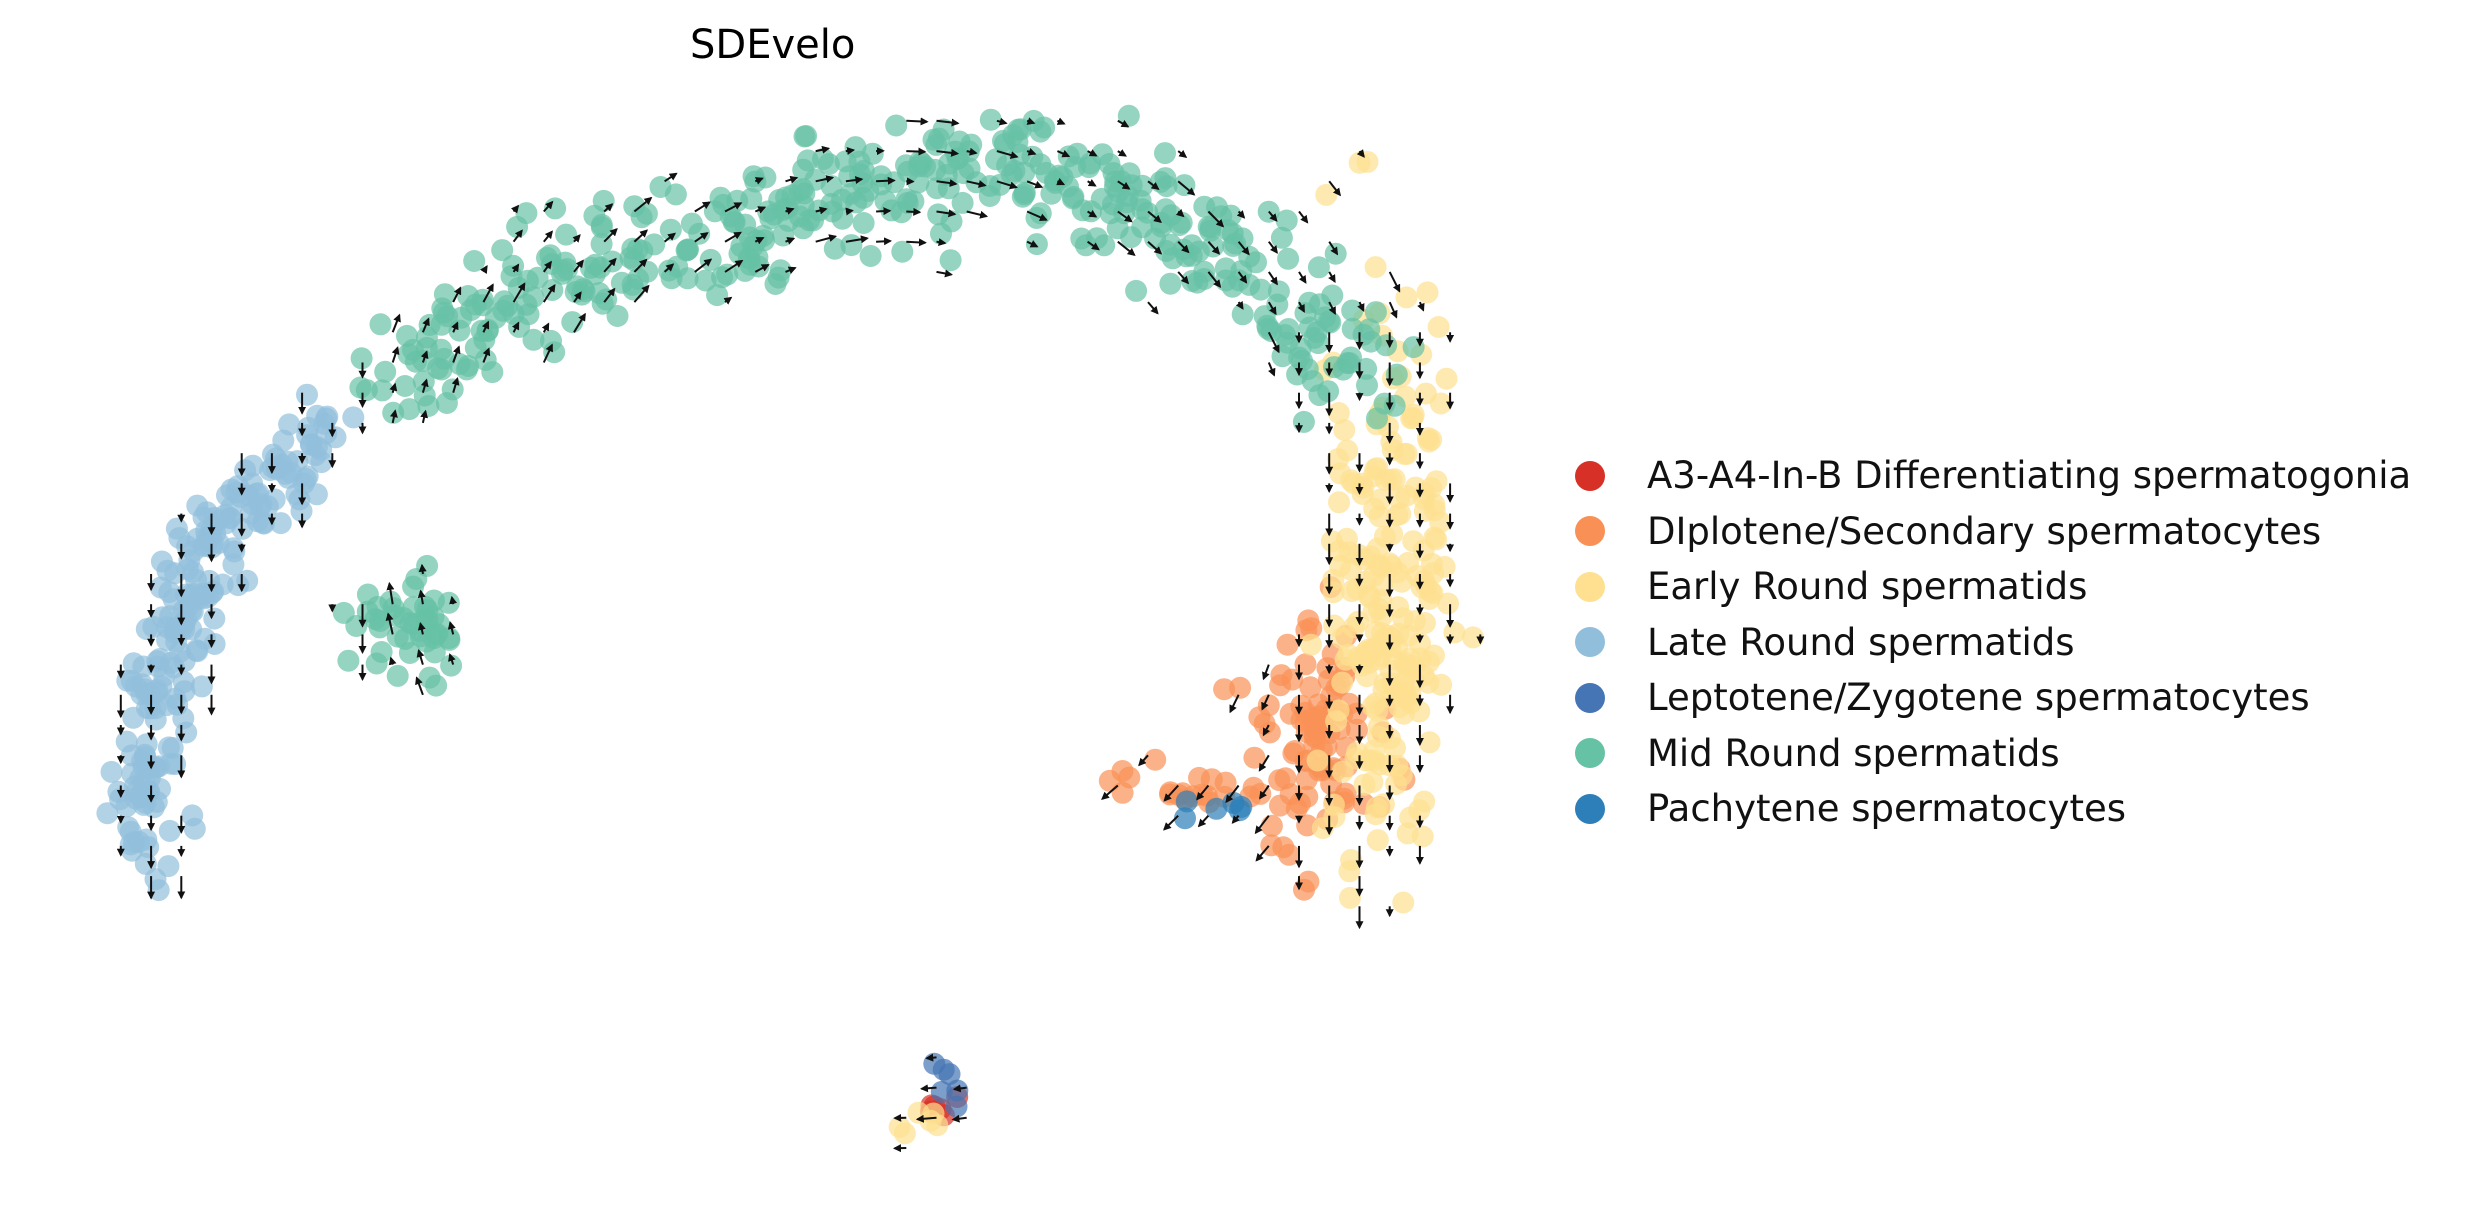 This screenshot has height=1226, width=2477. Describe the element at coordinates (1886, 809) in the screenshot. I see `legend-label: Pachytene spermatocytes` at that location.